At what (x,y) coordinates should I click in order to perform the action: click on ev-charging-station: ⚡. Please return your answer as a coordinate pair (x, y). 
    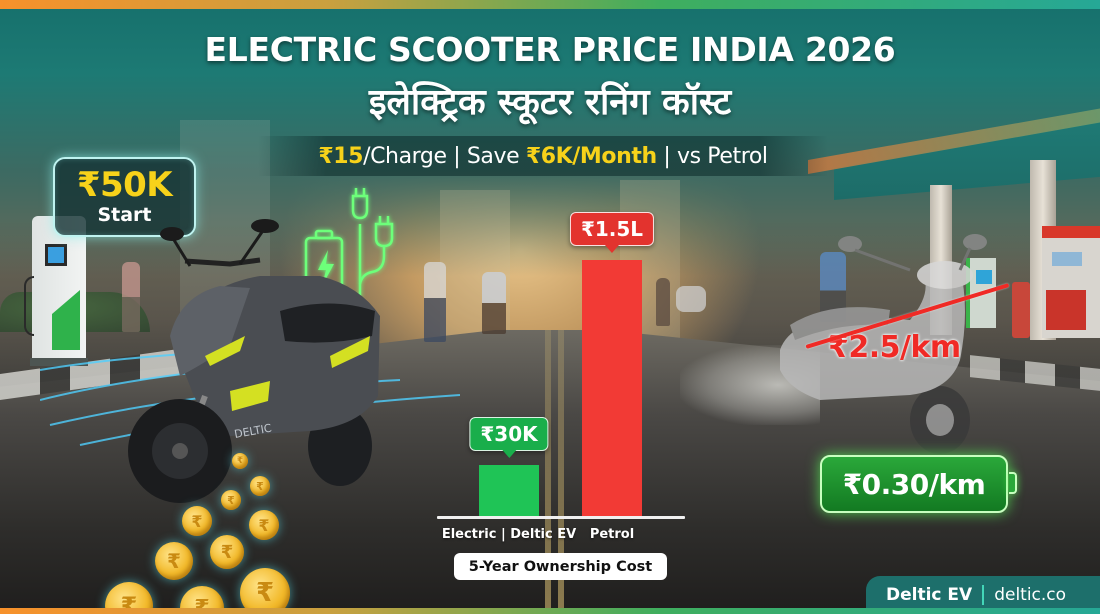
    Looking at the image, I should click on (55, 290).